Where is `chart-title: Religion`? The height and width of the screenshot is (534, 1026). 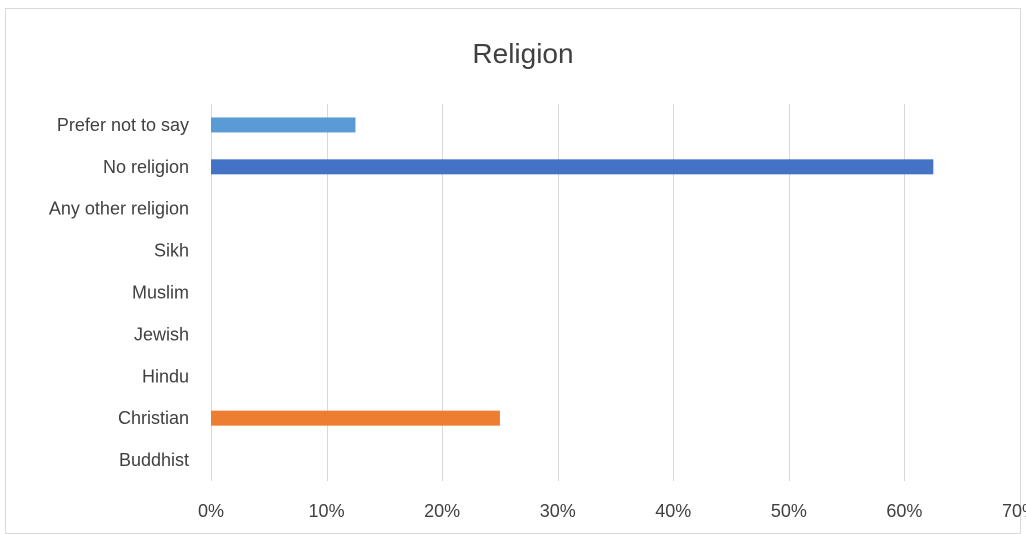 chart-title: Religion is located at coordinates (522, 53).